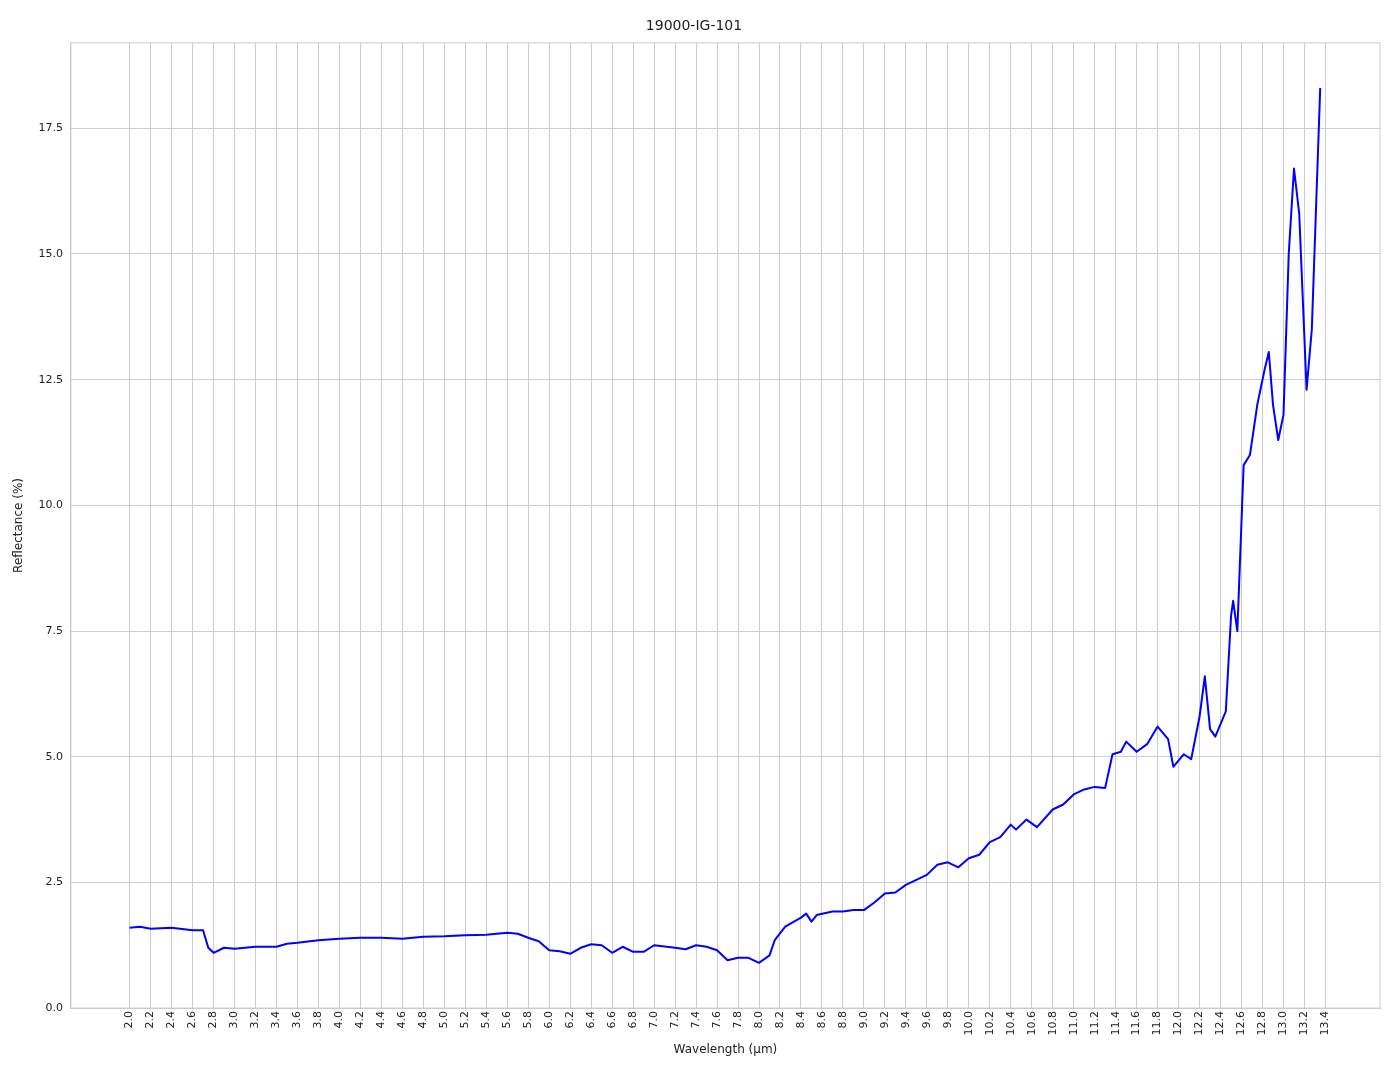 This screenshot has height=1069, width=1394. I want to click on x-tick-label: 11.4, so click(1115, 1023).